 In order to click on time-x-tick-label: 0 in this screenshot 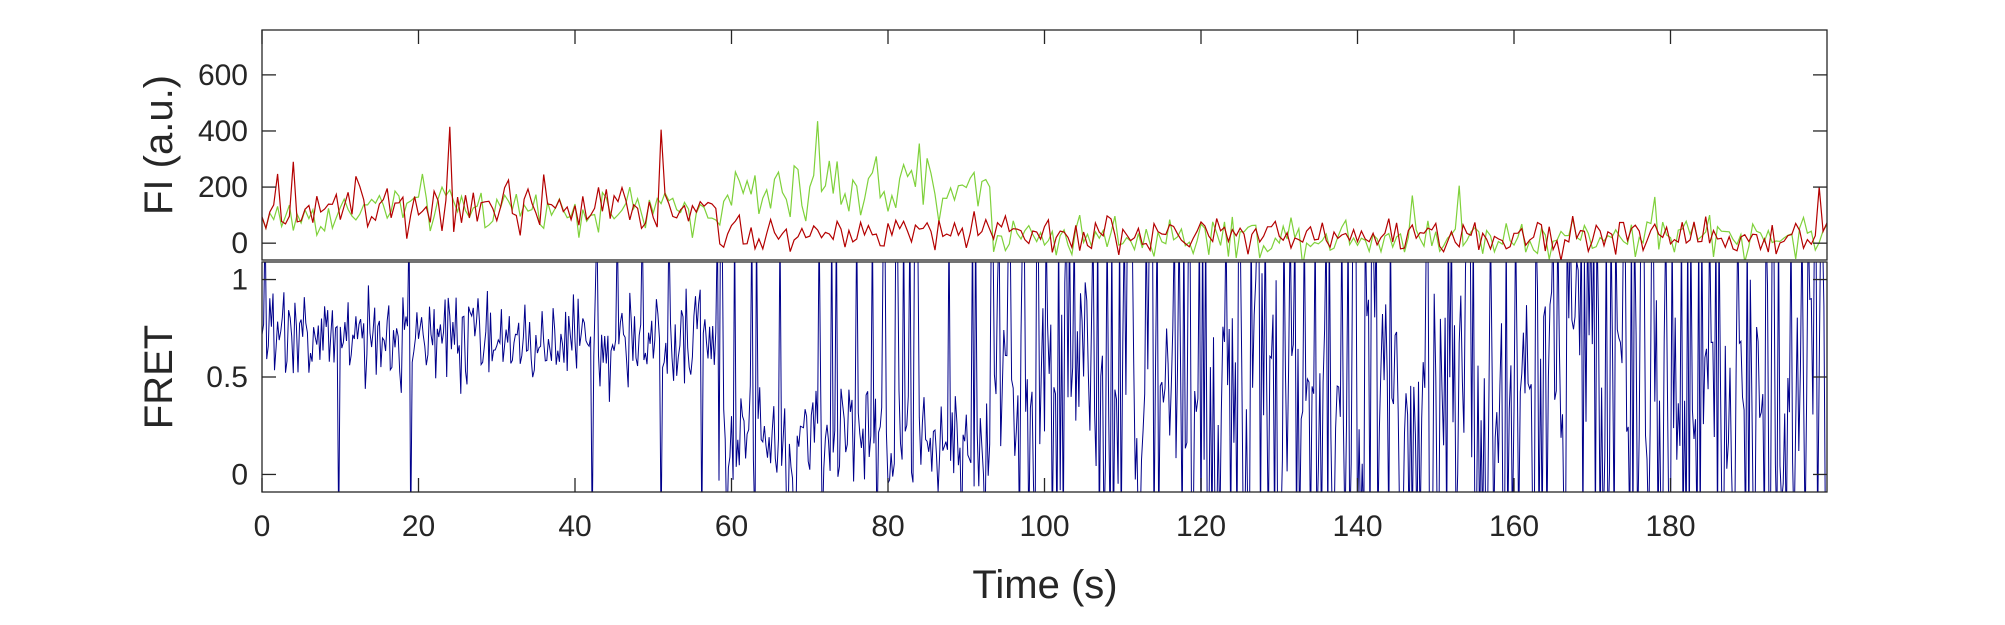, I will do `click(262, 526)`.